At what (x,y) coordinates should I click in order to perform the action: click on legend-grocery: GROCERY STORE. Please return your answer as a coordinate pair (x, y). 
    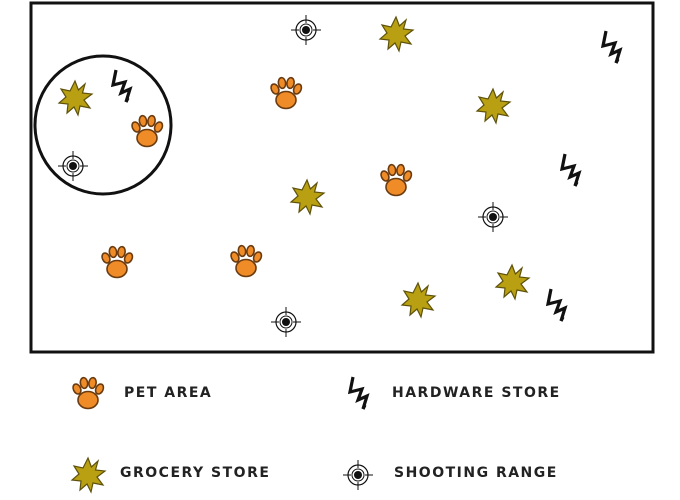
    Looking at the image, I should click on (186, 475).